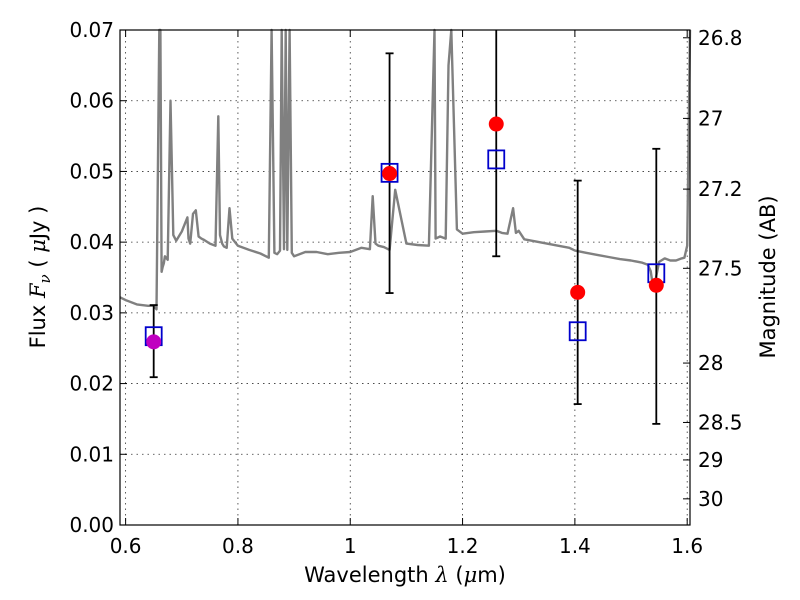 This screenshot has width=800, height=600. I want to click on right-tick-label: 29, so click(710, 460).